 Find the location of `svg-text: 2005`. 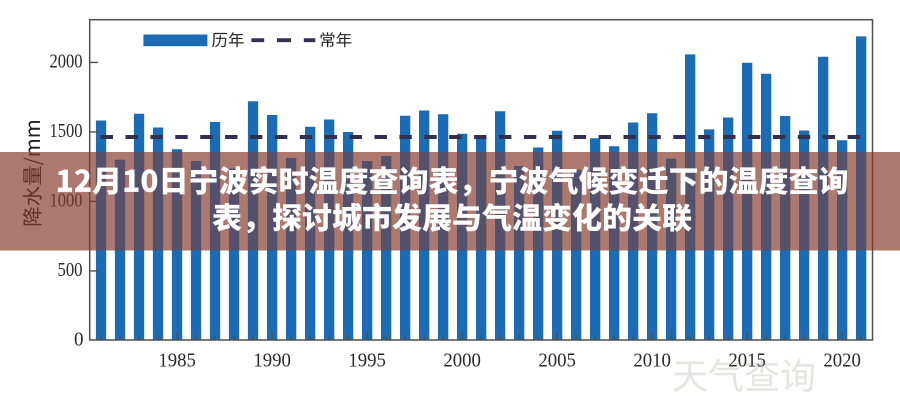

svg-text: 2005 is located at coordinates (557, 361).